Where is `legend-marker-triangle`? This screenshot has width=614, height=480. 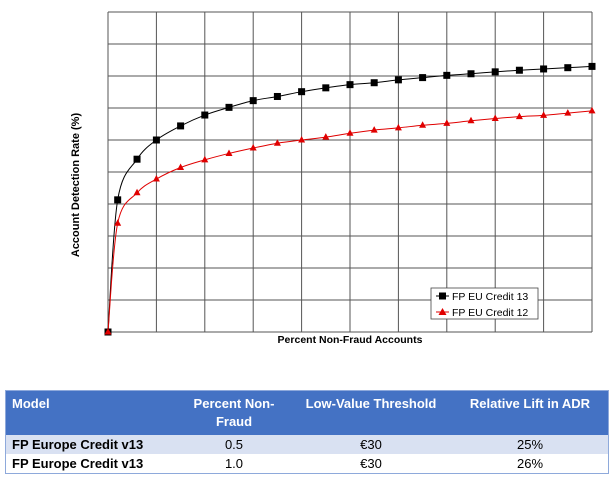 legend-marker-triangle is located at coordinates (442, 311).